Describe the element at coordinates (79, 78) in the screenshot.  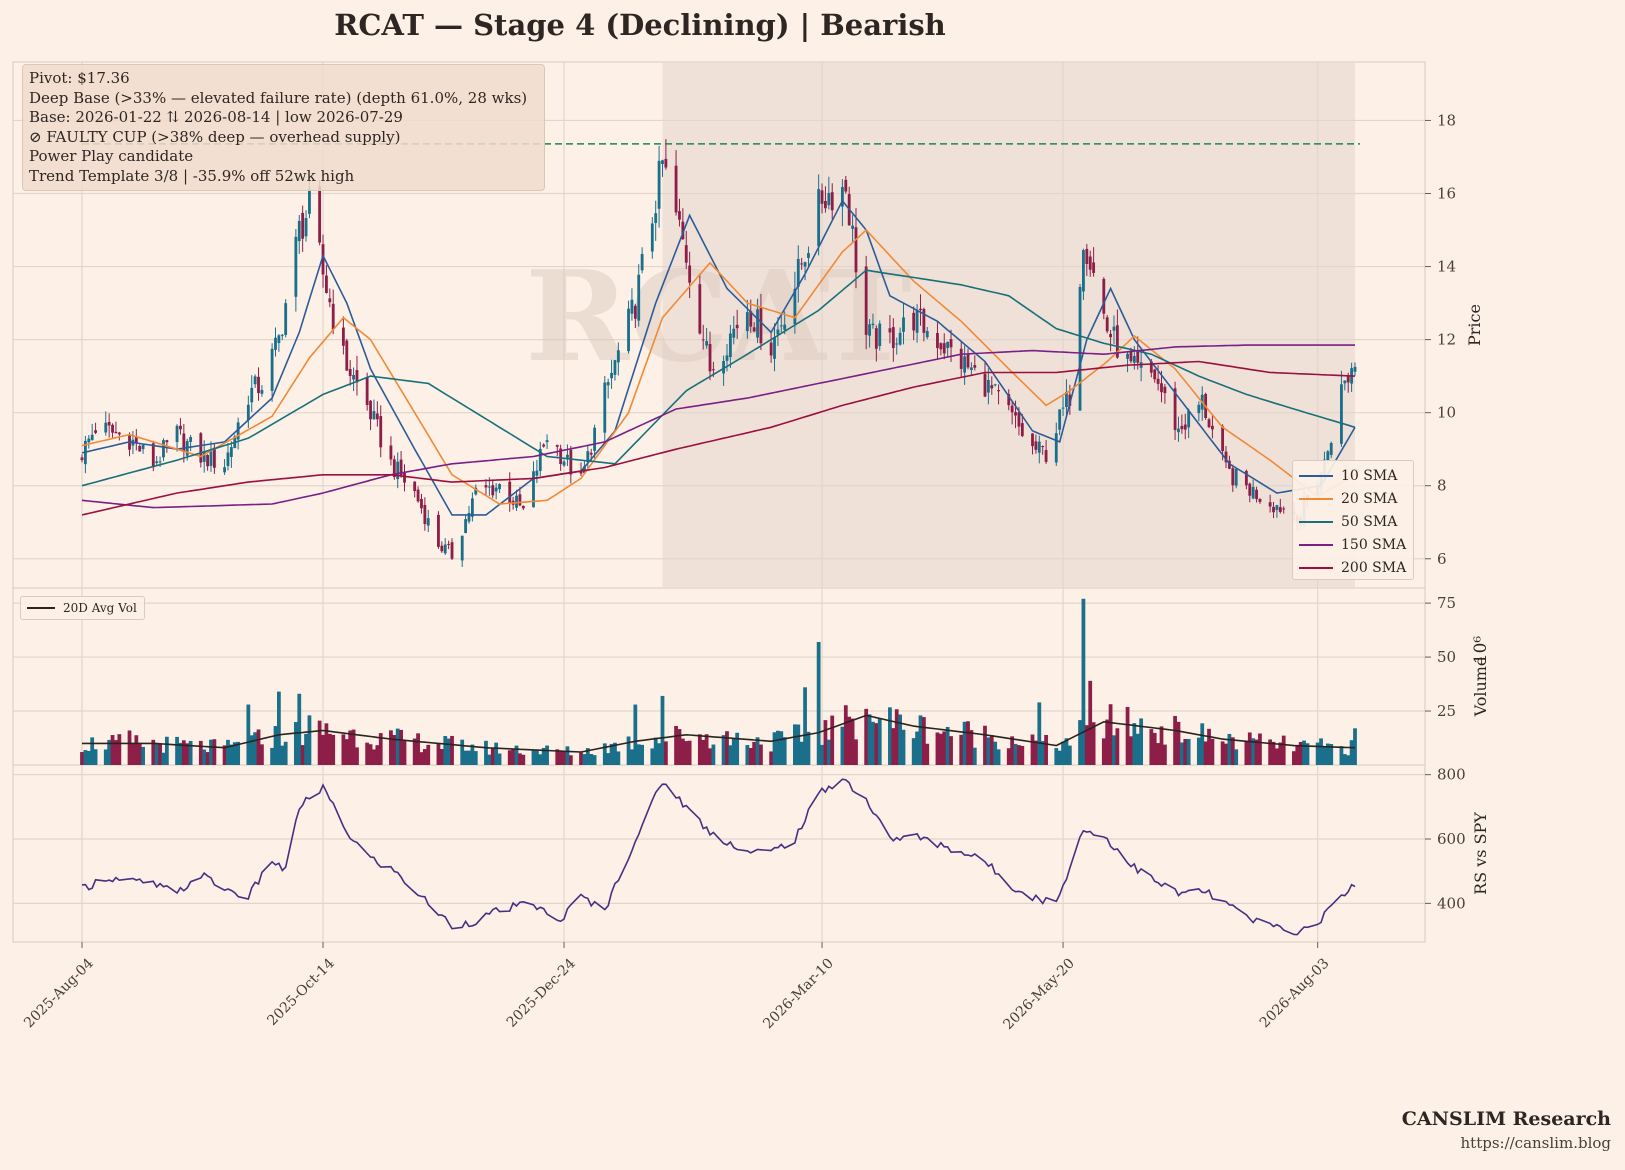
I see `info-pivot: Pivot: $17.36` at that location.